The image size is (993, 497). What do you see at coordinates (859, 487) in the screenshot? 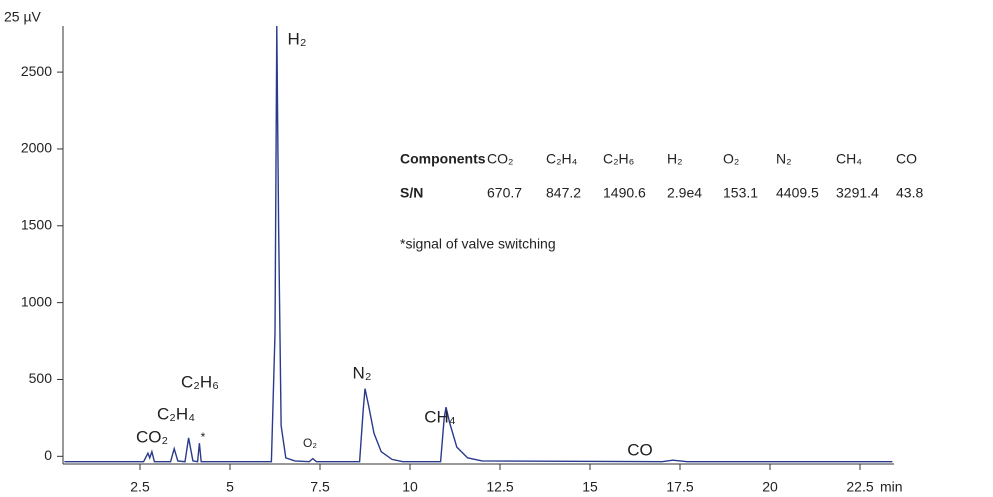
I see `x-tick-label: 22.5` at bounding box center [859, 487].